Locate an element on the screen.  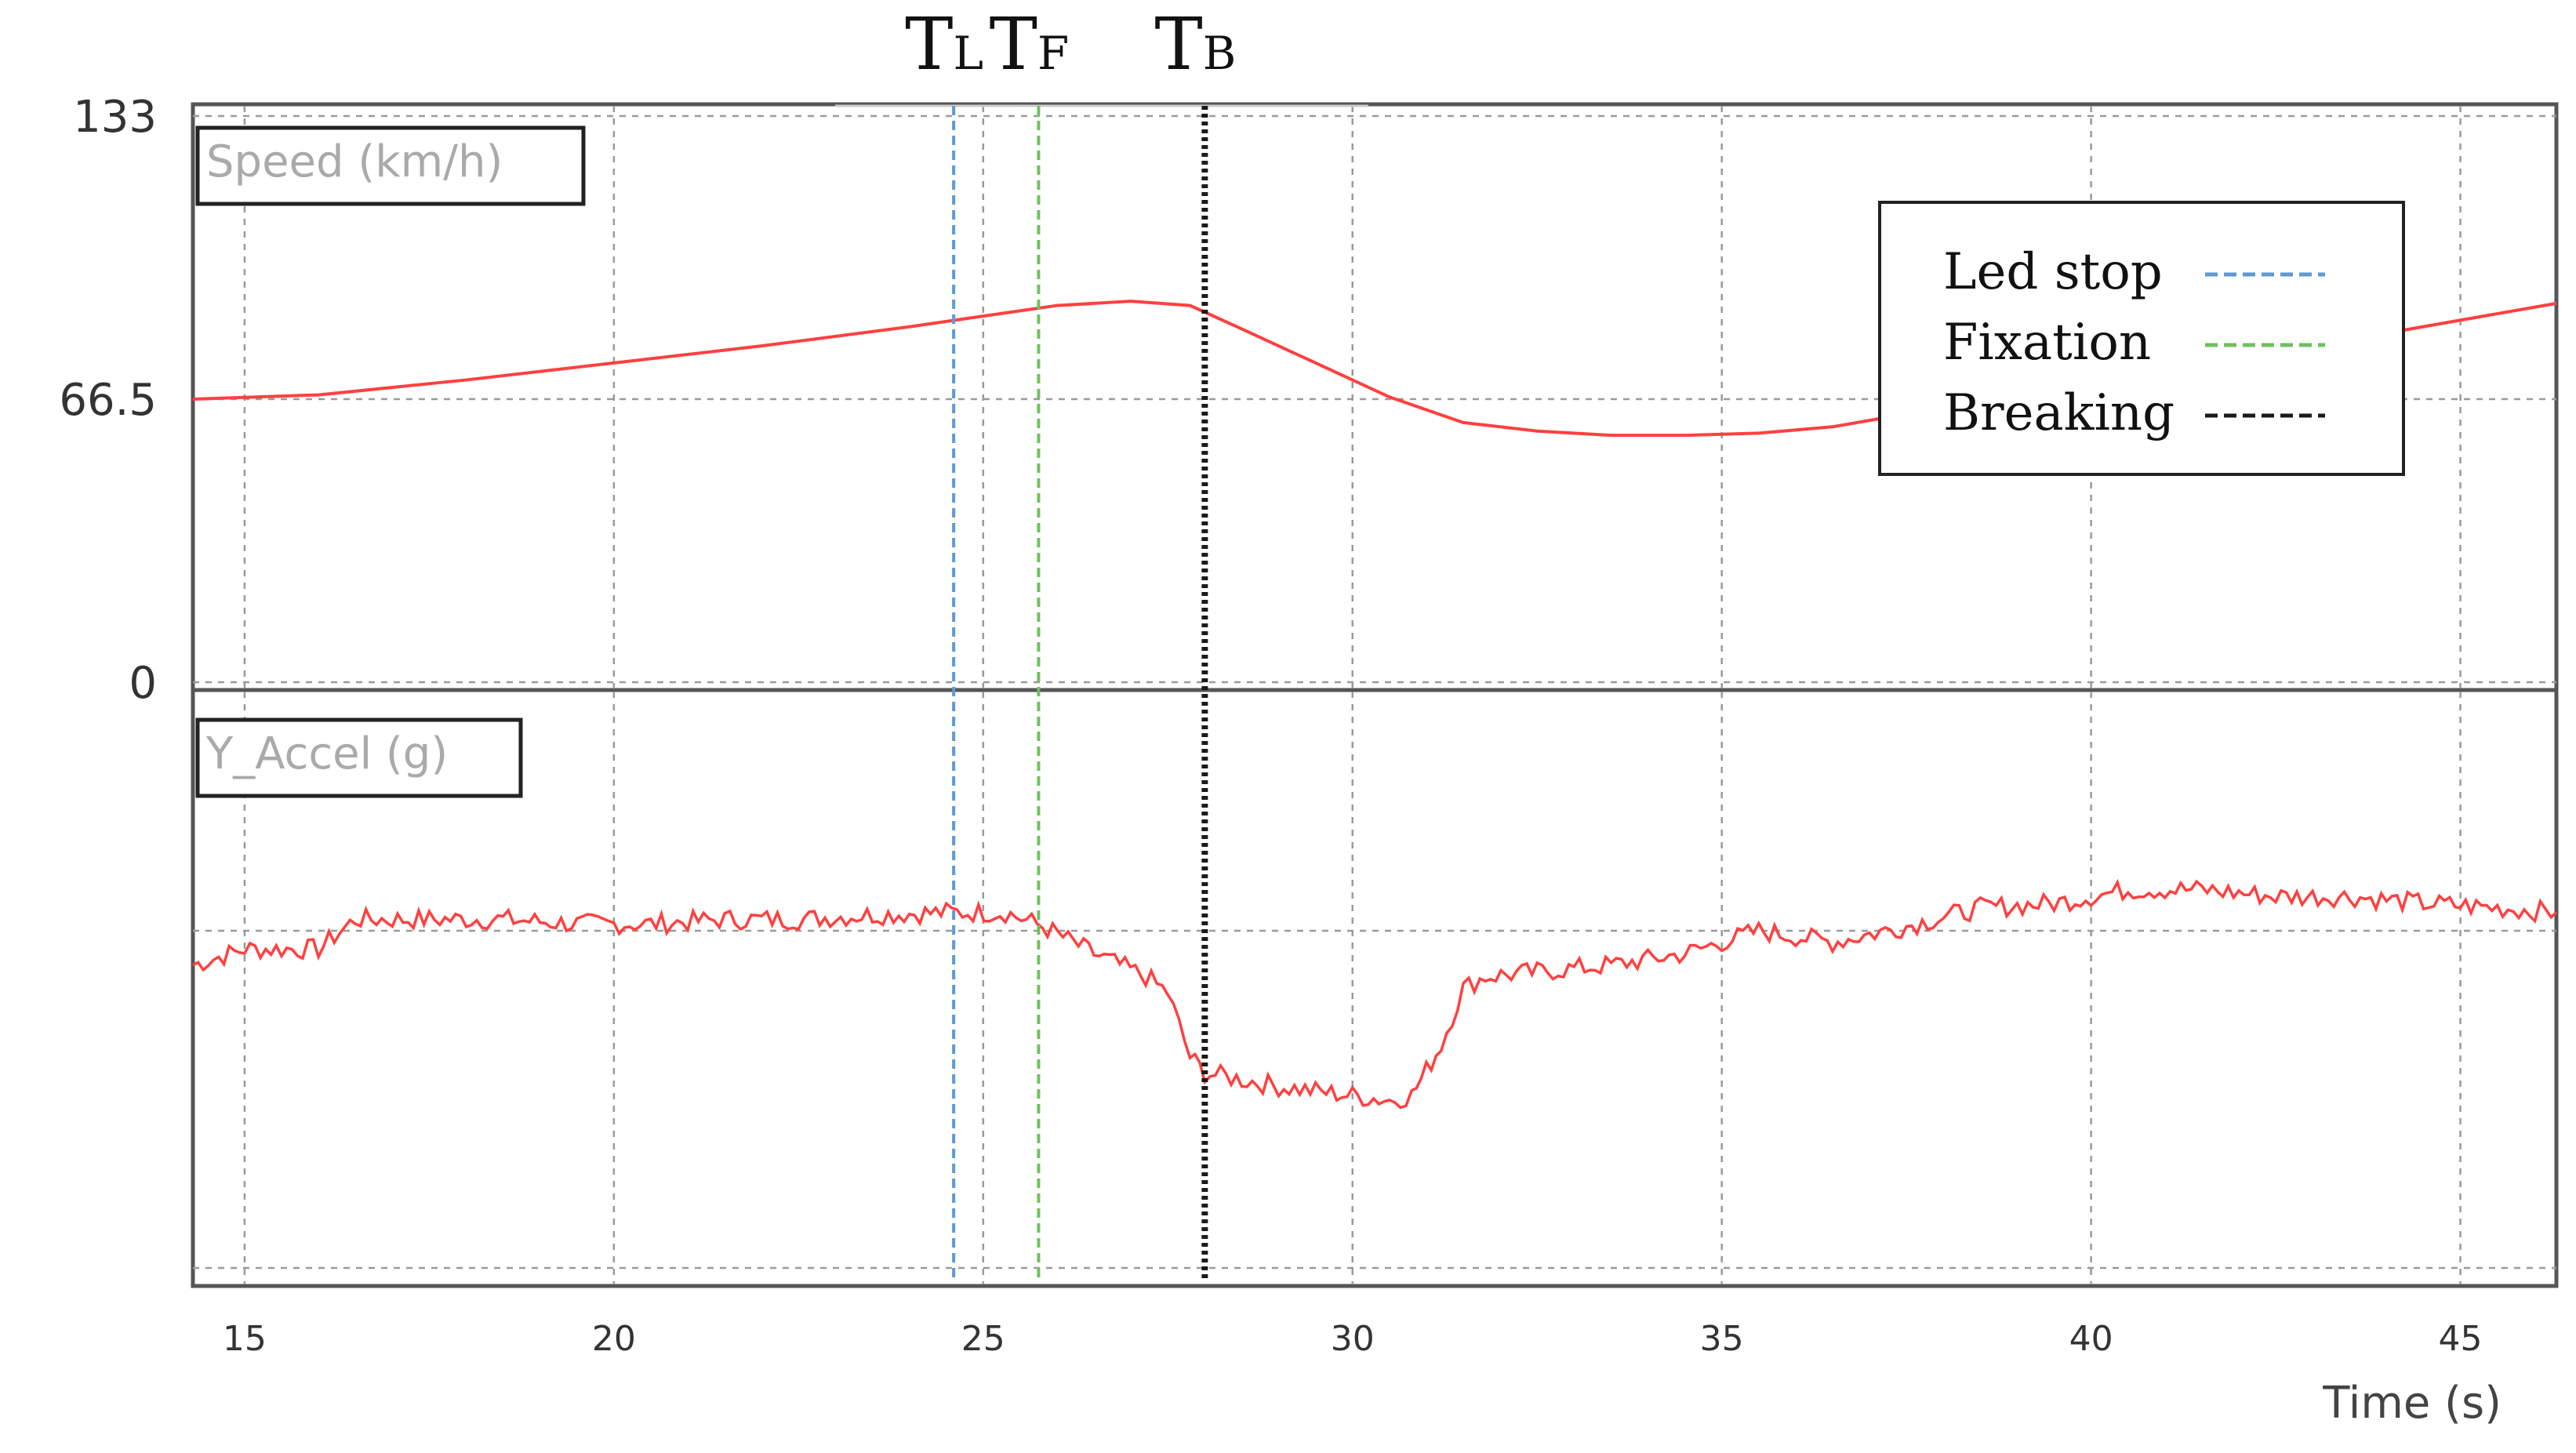
speed-y-tick-1: 66.5 is located at coordinates (108, 400).